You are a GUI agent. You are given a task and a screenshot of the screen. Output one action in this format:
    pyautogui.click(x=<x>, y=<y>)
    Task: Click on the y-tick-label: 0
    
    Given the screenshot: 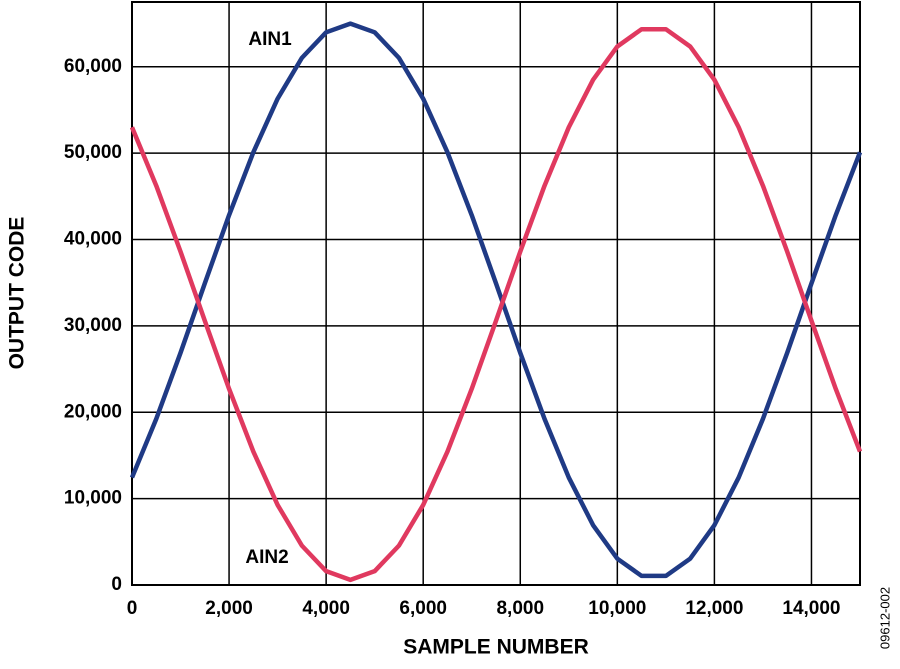 What is the action you would take?
    pyautogui.click(x=116, y=584)
    